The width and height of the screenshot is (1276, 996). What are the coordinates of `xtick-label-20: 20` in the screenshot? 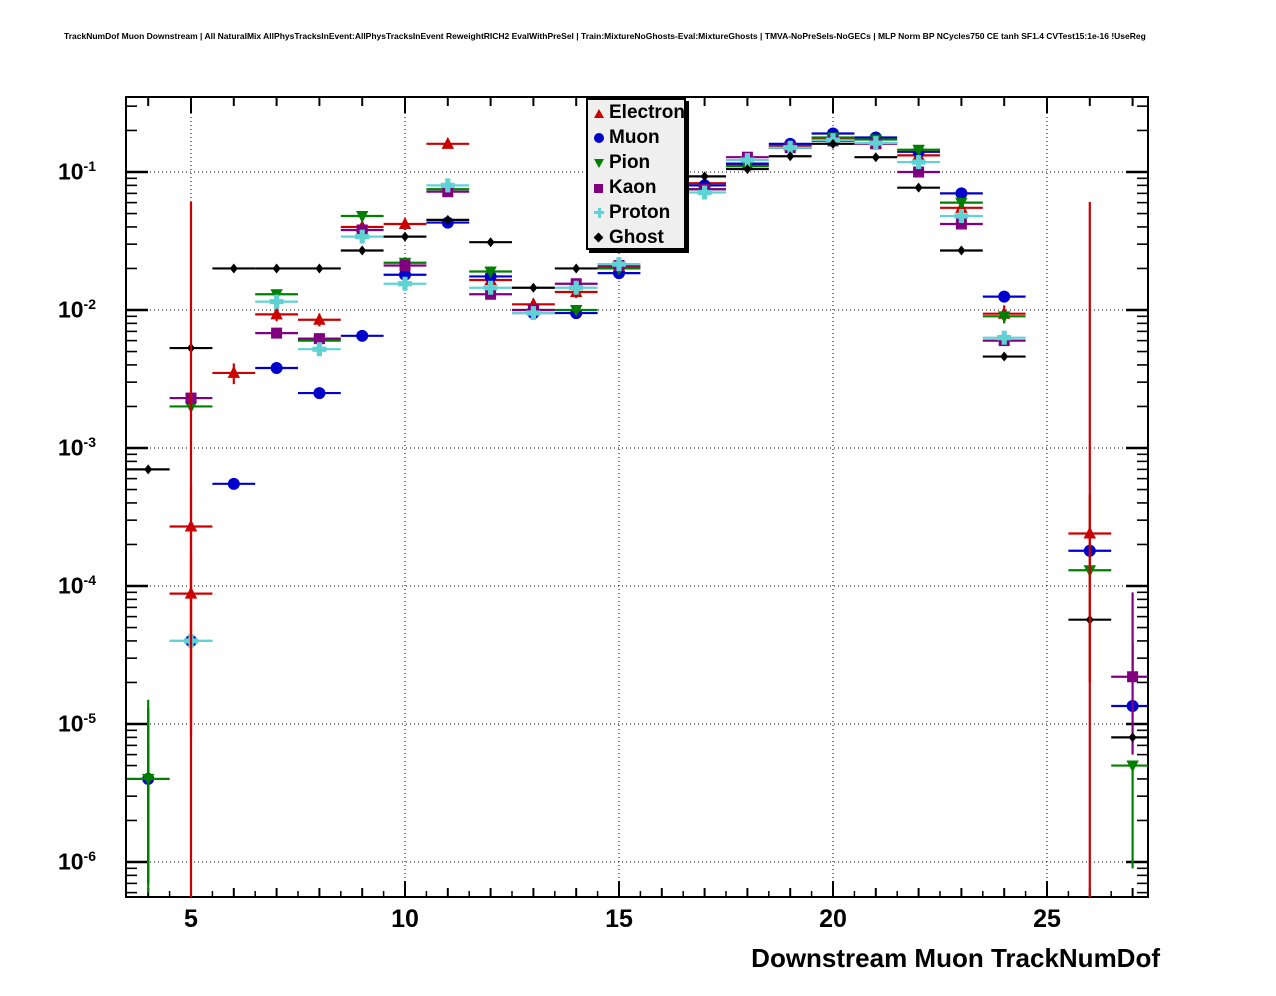 It's located at (833, 919).